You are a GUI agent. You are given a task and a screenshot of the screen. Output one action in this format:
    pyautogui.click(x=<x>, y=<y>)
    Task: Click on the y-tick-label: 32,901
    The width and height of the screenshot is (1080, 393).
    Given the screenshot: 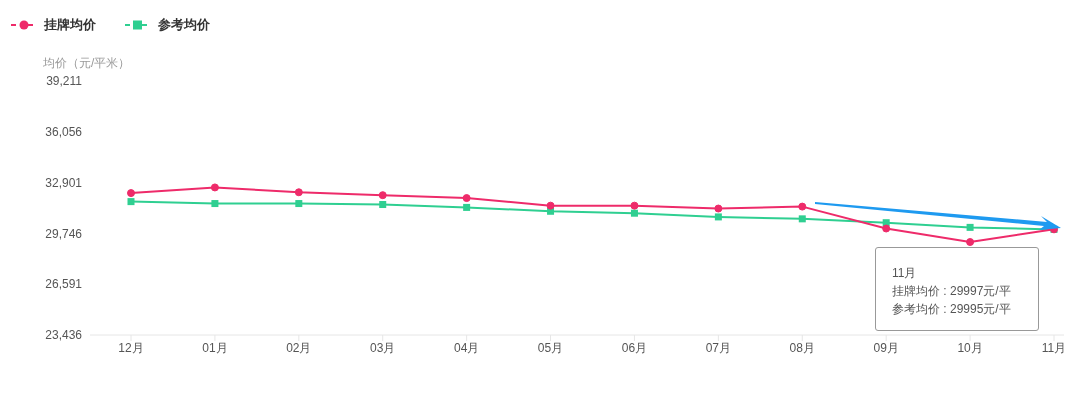 What is the action you would take?
    pyautogui.click(x=64, y=182)
    